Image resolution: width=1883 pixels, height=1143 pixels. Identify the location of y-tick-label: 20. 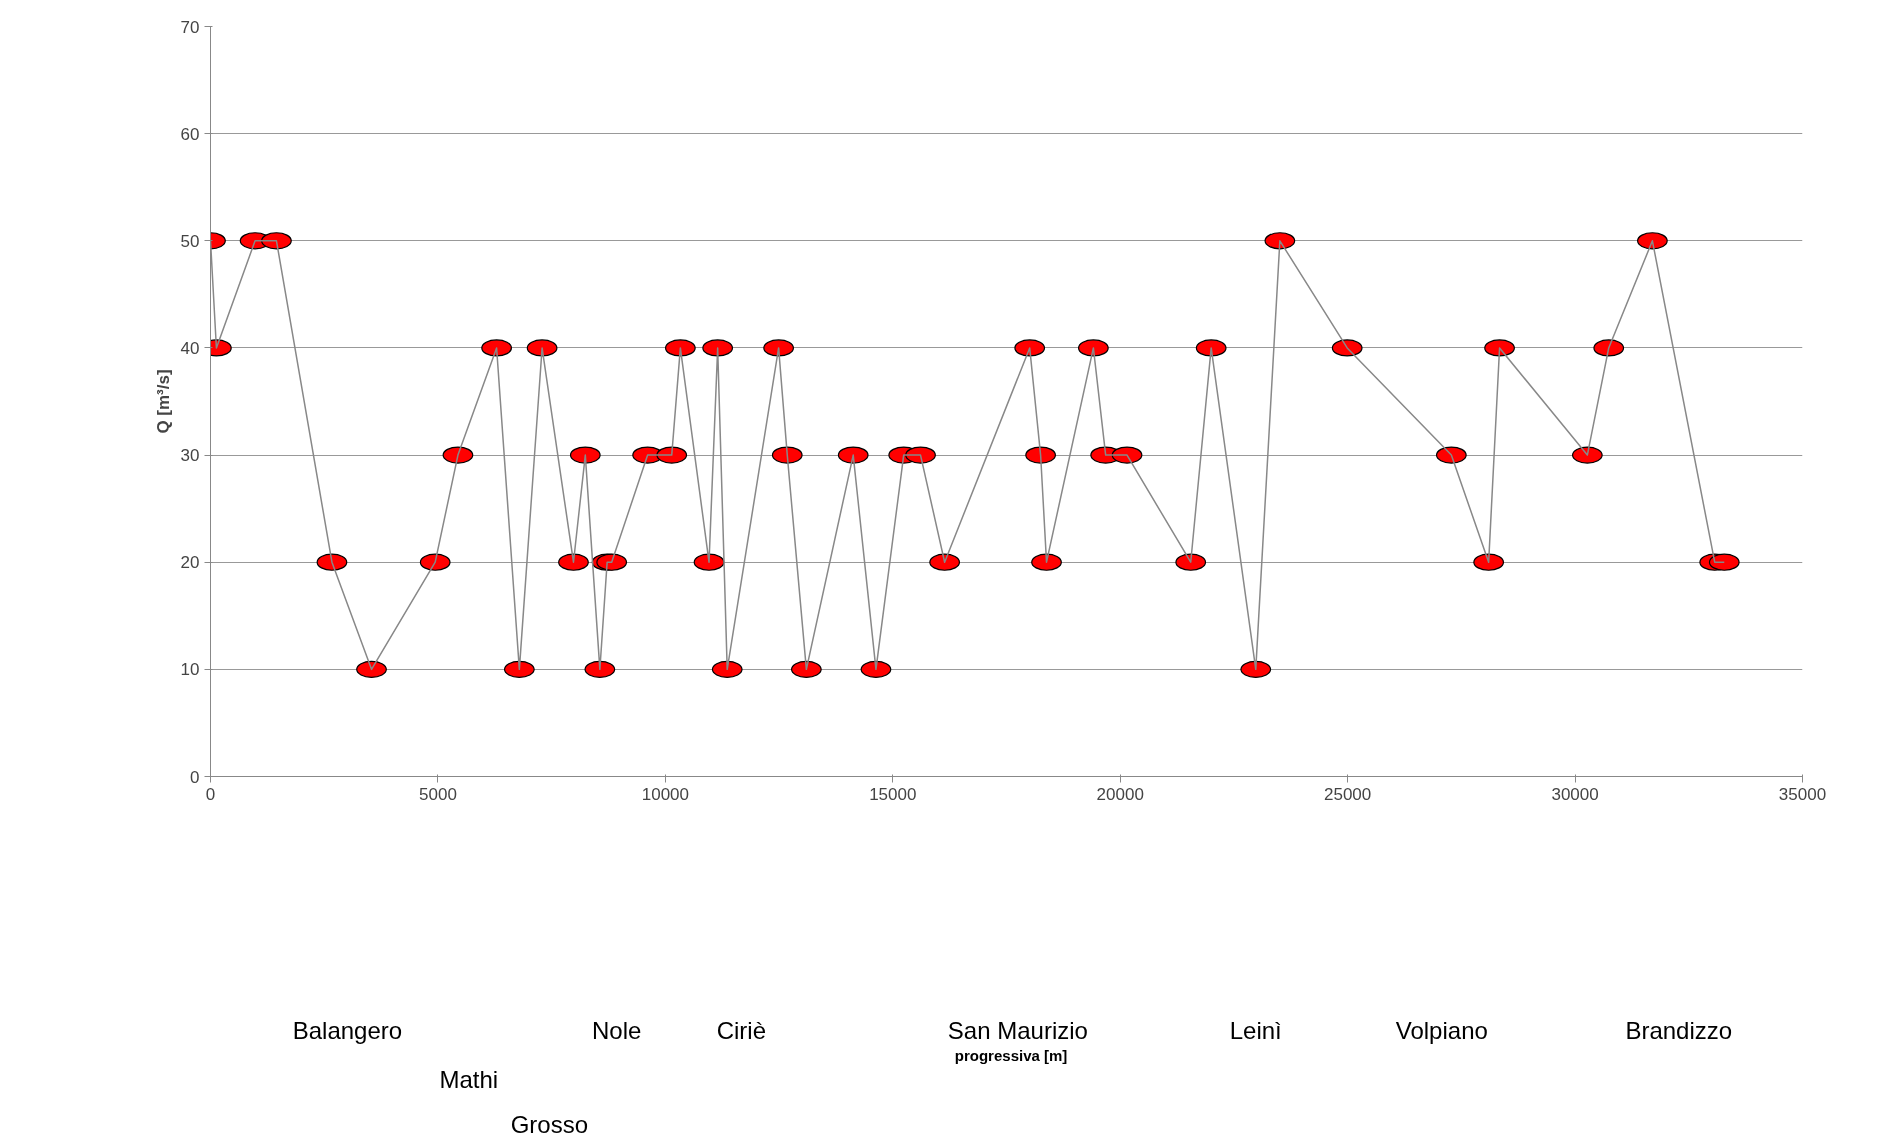
(190, 563).